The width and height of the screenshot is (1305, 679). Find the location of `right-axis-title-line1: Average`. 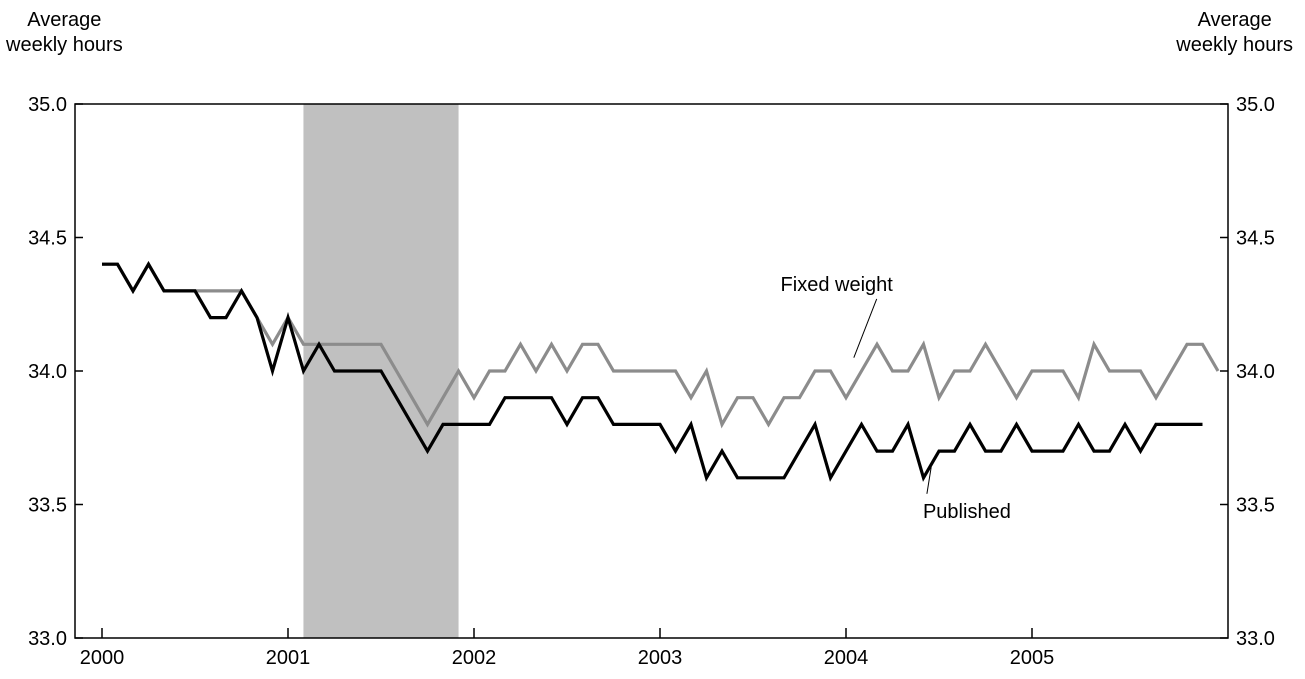

right-axis-title-line1: Average is located at coordinates (1234, 20).